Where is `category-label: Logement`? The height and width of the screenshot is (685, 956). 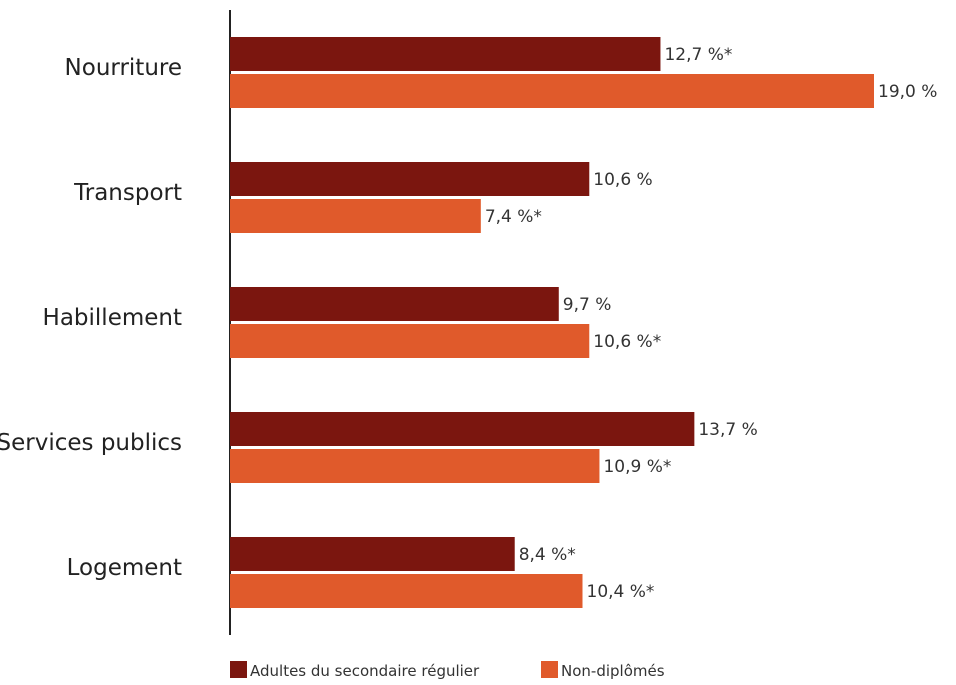 category-label: Logement is located at coordinates (124, 568).